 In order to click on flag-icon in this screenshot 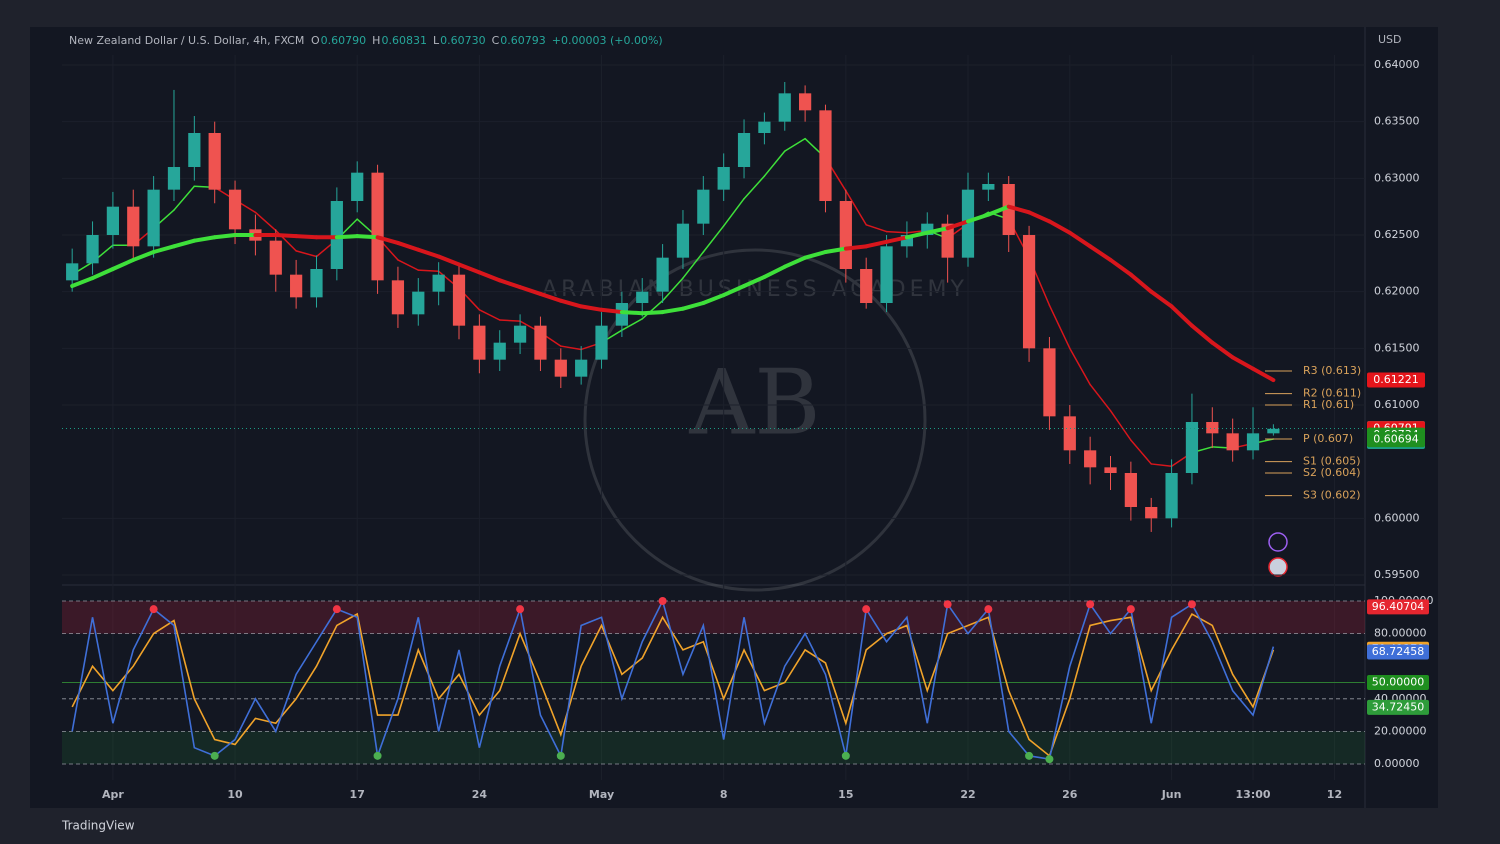, I will do `click(1278, 567)`.